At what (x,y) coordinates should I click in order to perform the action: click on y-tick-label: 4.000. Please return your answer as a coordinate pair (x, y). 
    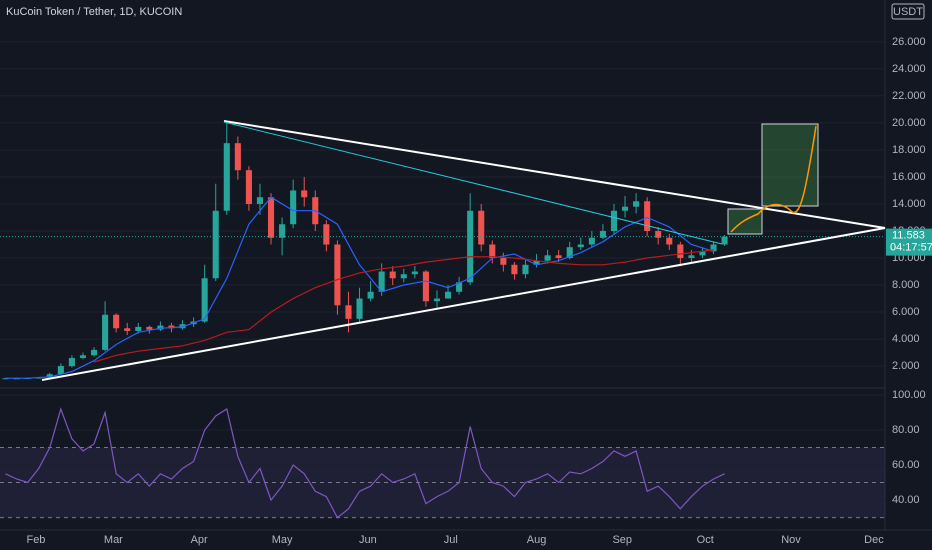
    Looking at the image, I should click on (906, 339).